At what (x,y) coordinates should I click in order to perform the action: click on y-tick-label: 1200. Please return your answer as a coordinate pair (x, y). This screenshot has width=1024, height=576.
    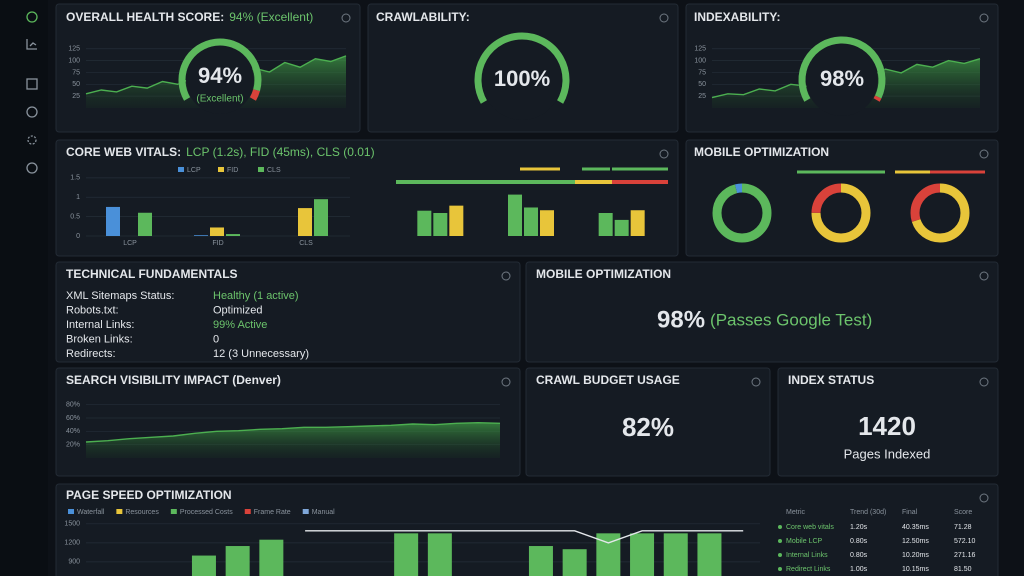
    Looking at the image, I should click on (72, 543).